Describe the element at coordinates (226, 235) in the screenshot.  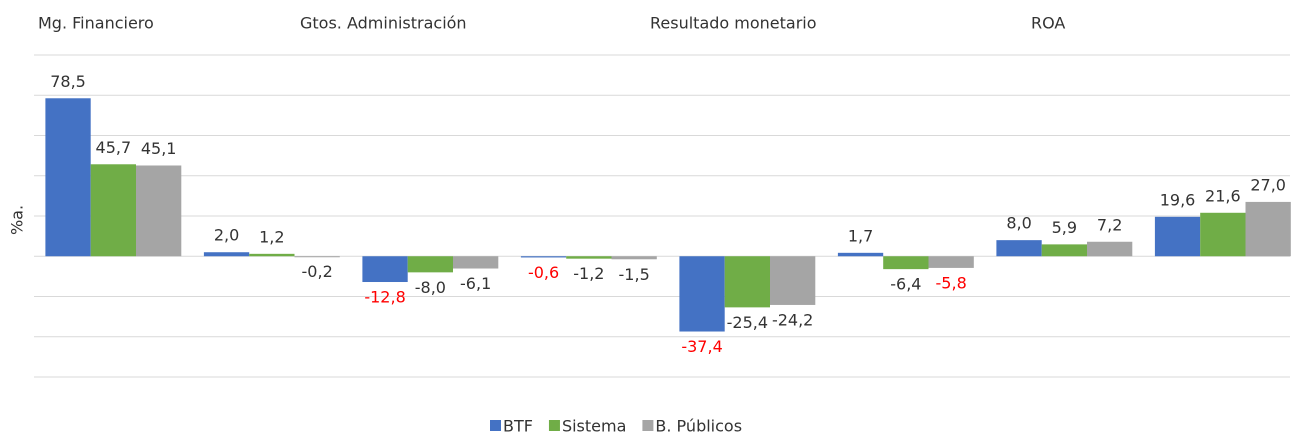
I see `data-label: 2,0` at that location.